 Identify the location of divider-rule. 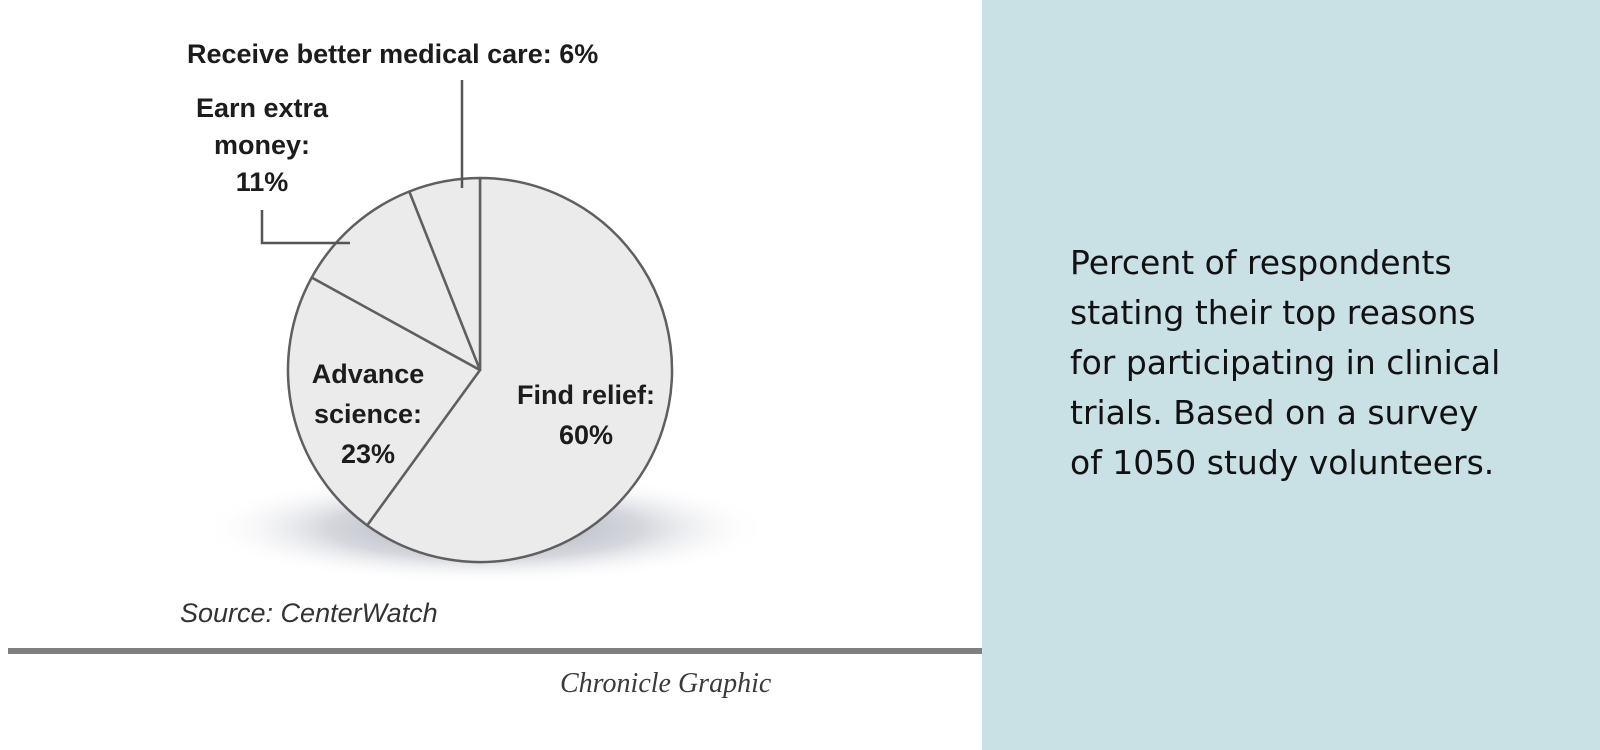
(495, 651).